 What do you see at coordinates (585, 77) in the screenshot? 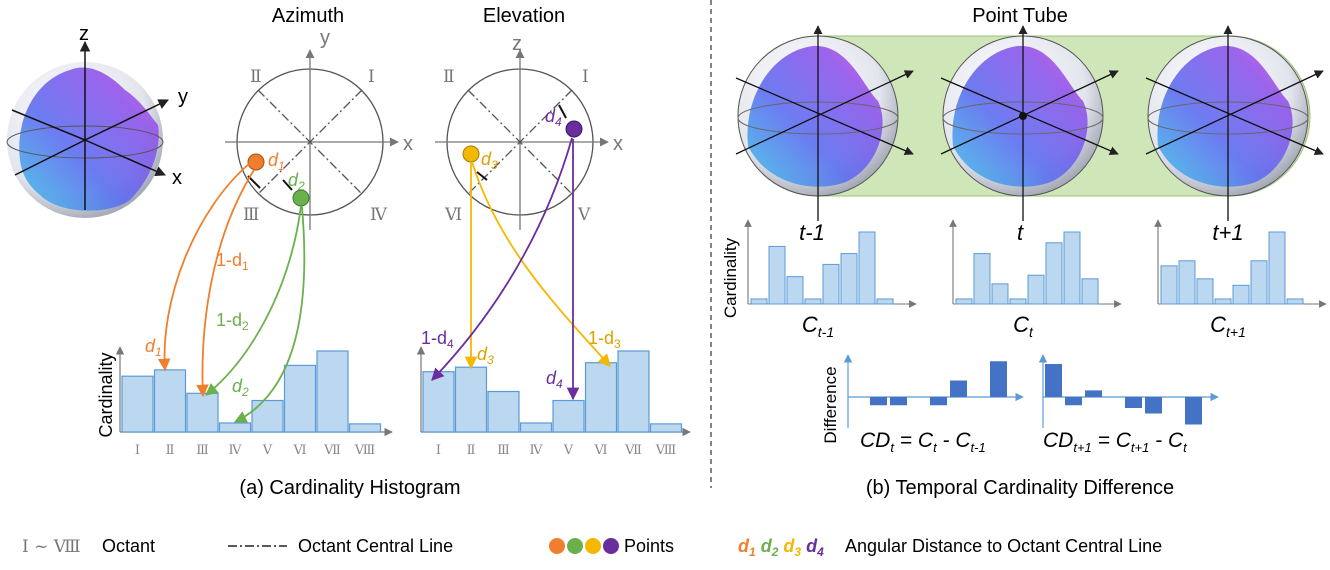
I see `elevation-octant-I: Ⅰ` at bounding box center [585, 77].